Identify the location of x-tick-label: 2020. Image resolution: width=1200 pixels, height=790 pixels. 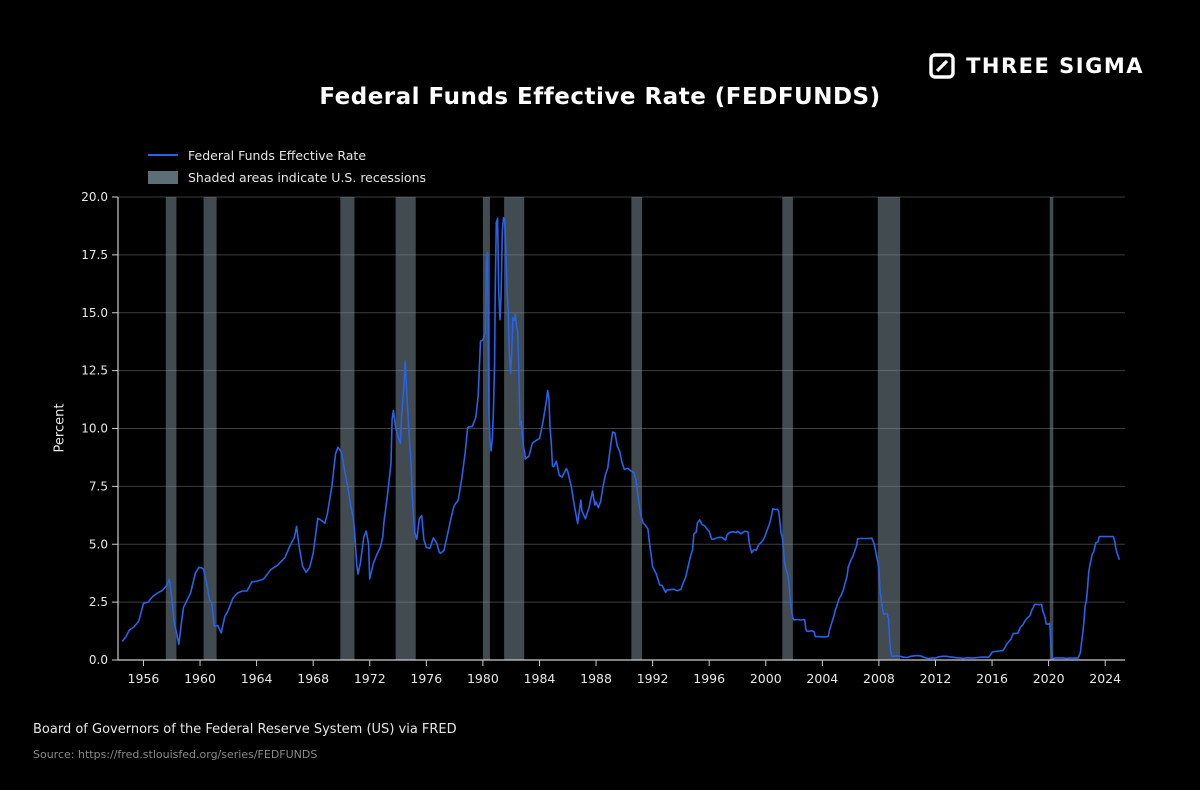
(1049, 678).